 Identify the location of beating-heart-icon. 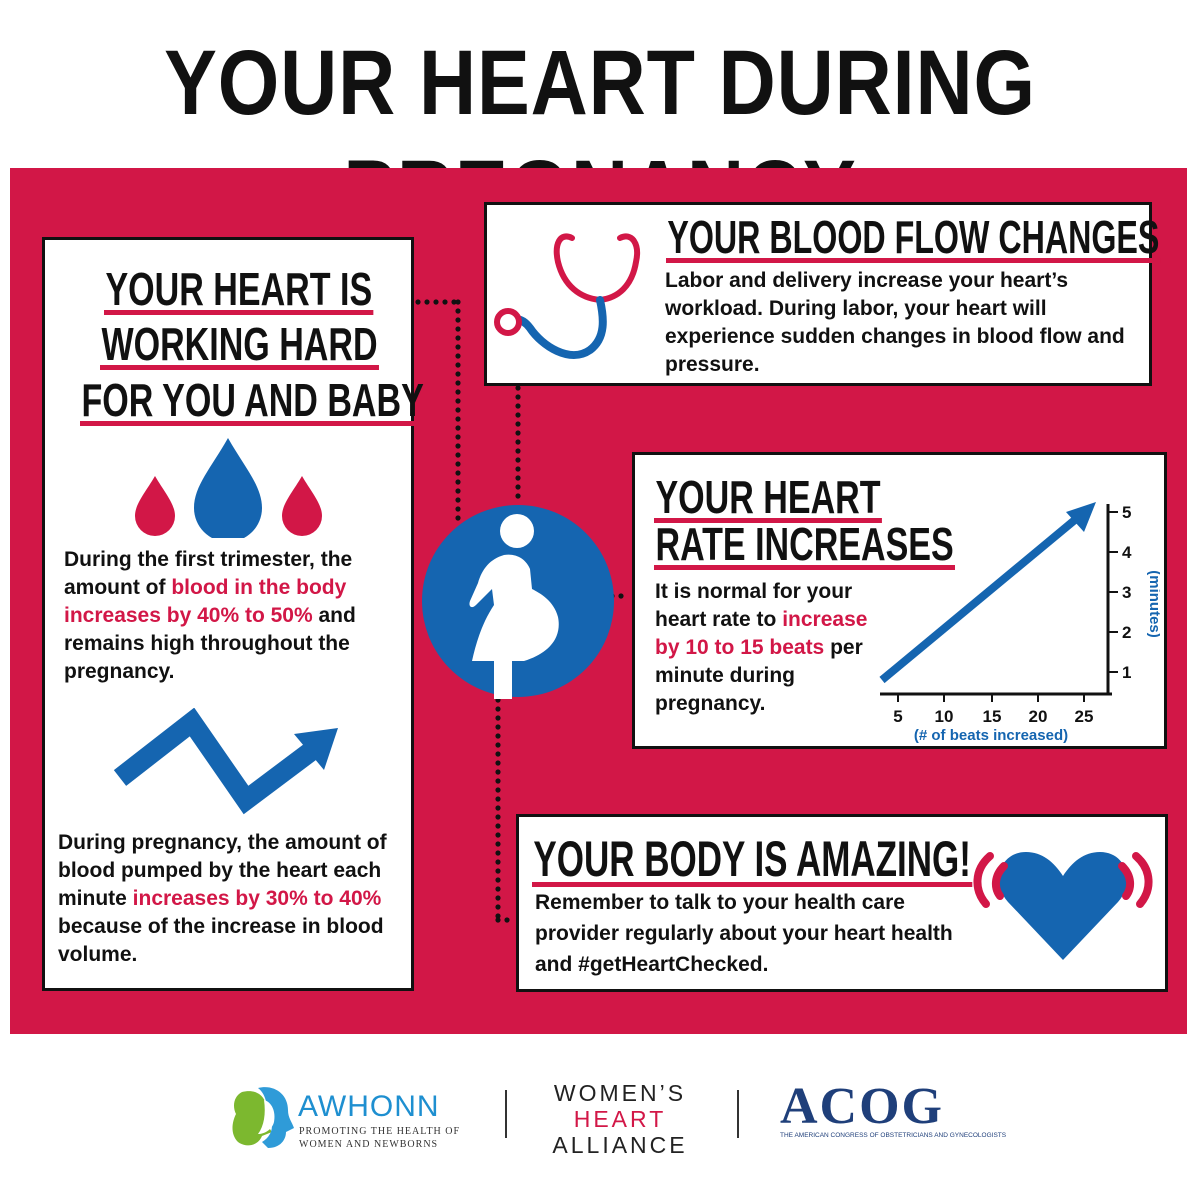
(1063, 906).